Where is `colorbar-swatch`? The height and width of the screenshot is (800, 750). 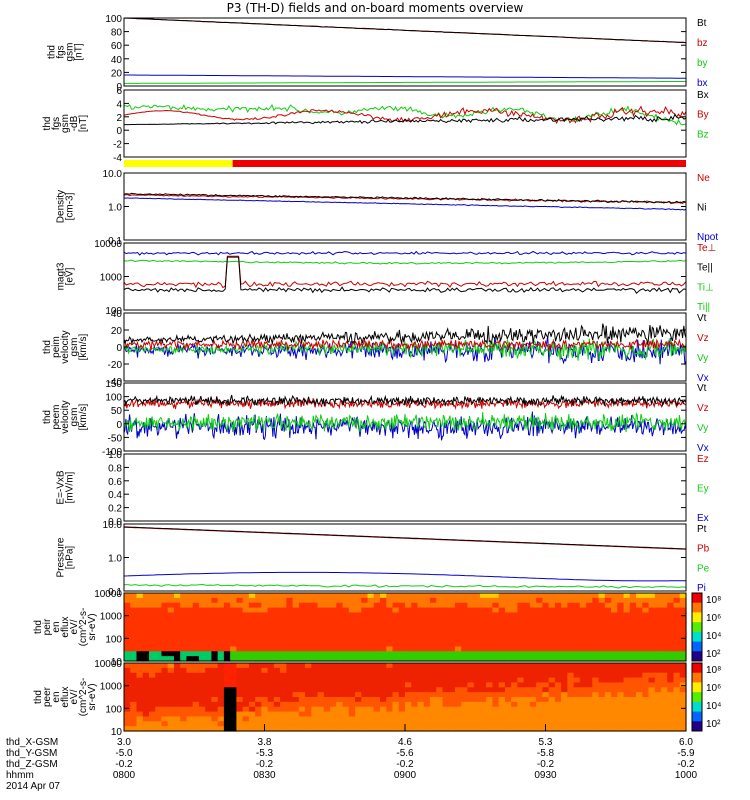 colorbar-swatch is located at coordinates (697, 697).